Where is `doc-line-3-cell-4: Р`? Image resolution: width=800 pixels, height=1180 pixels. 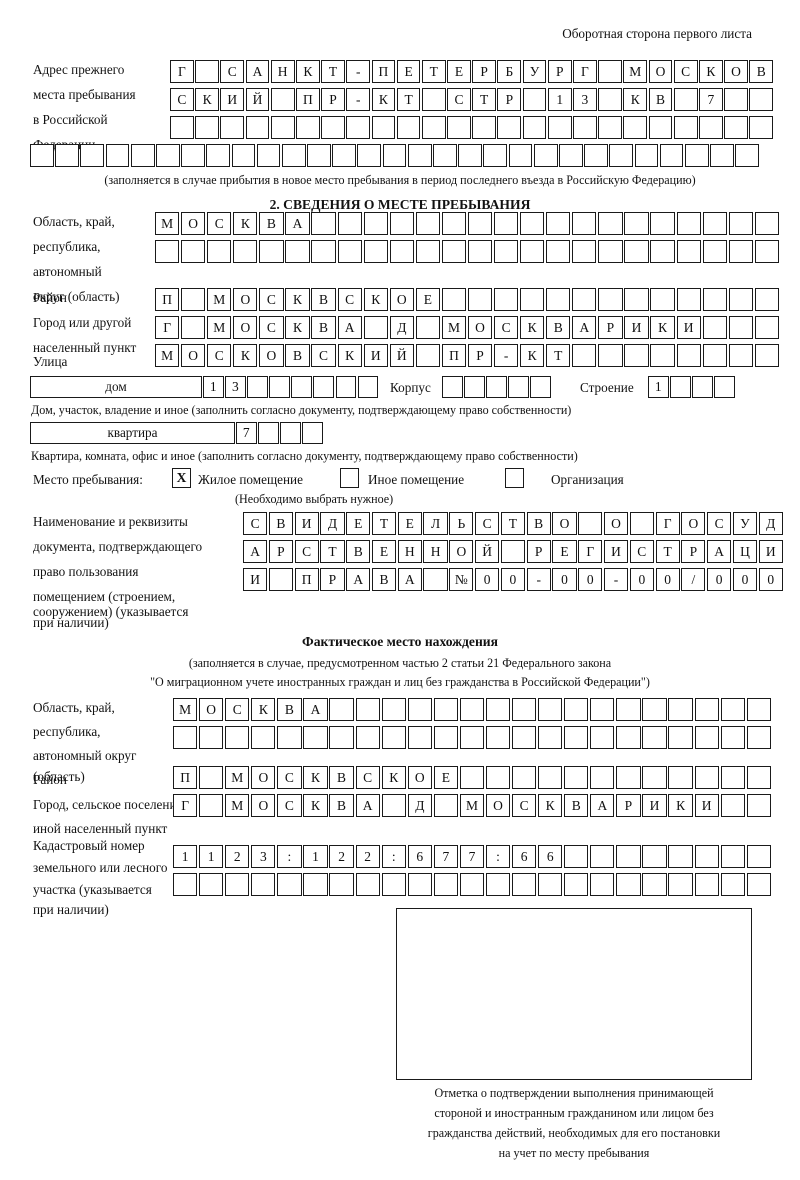
doc-line-3-cell-4: Р is located at coordinates (332, 579).